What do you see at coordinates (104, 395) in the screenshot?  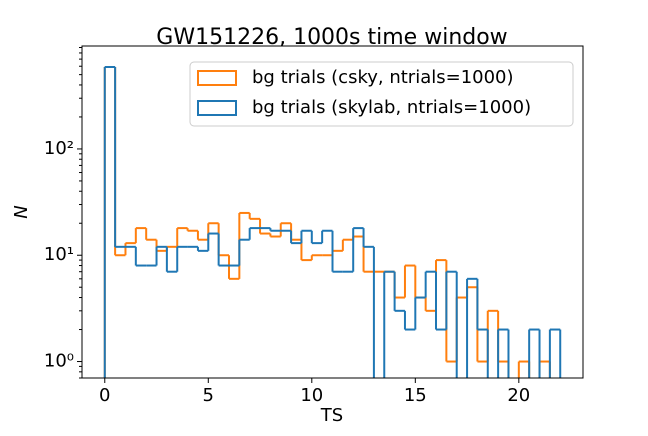 I see `x-tick-label: 0` at bounding box center [104, 395].